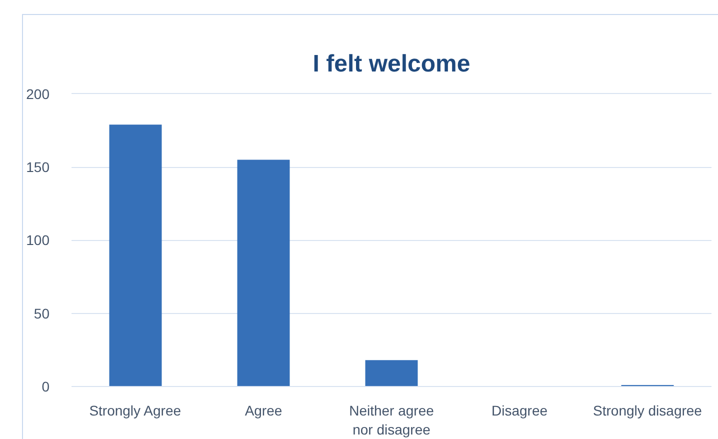  I want to click on y-tick-label: 150, so click(38, 167).